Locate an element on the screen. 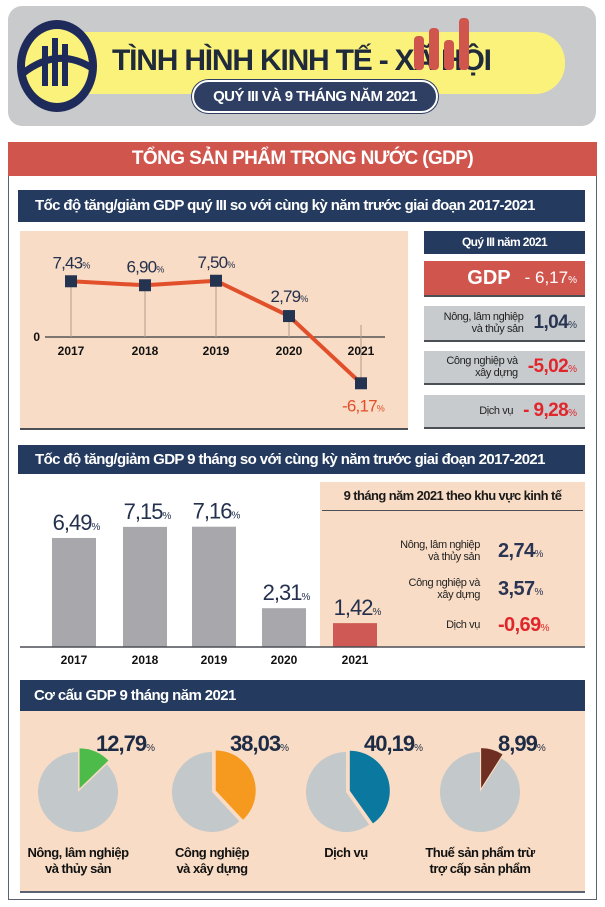 The image size is (605, 907). gdp-value: - 6,17% is located at coordinates (550, 277).